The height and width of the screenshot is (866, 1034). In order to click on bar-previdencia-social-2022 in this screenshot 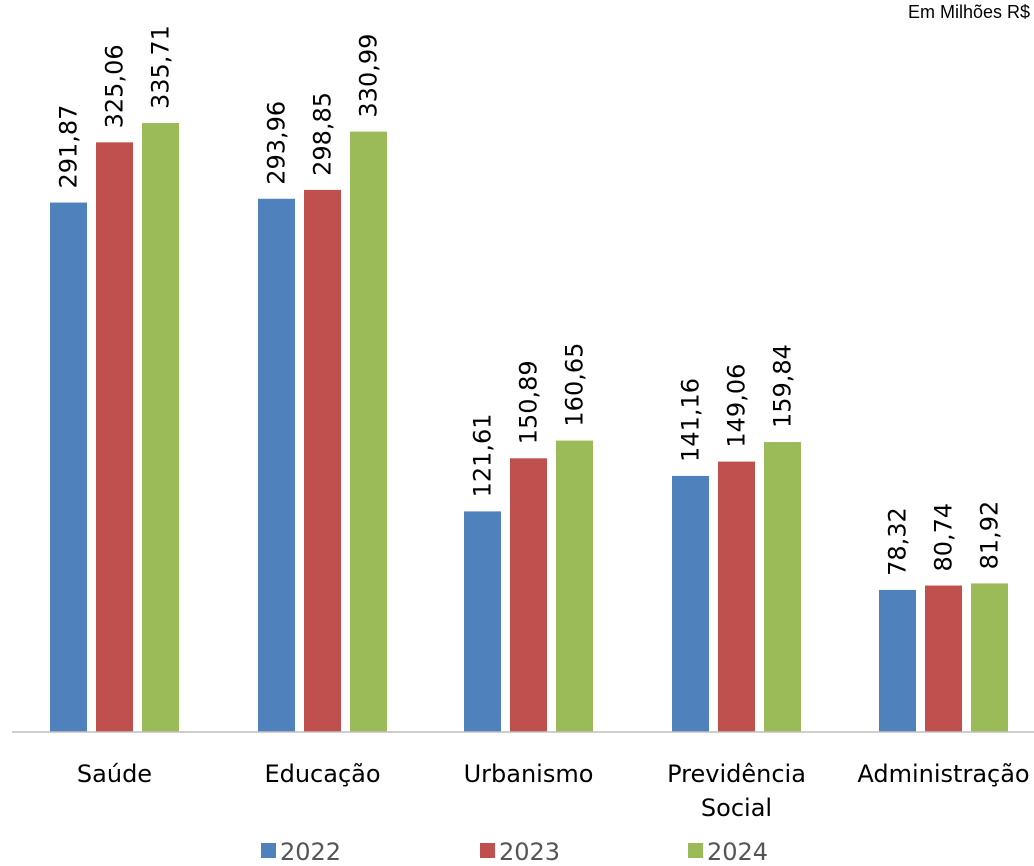, I will do `click(690, 603)`.